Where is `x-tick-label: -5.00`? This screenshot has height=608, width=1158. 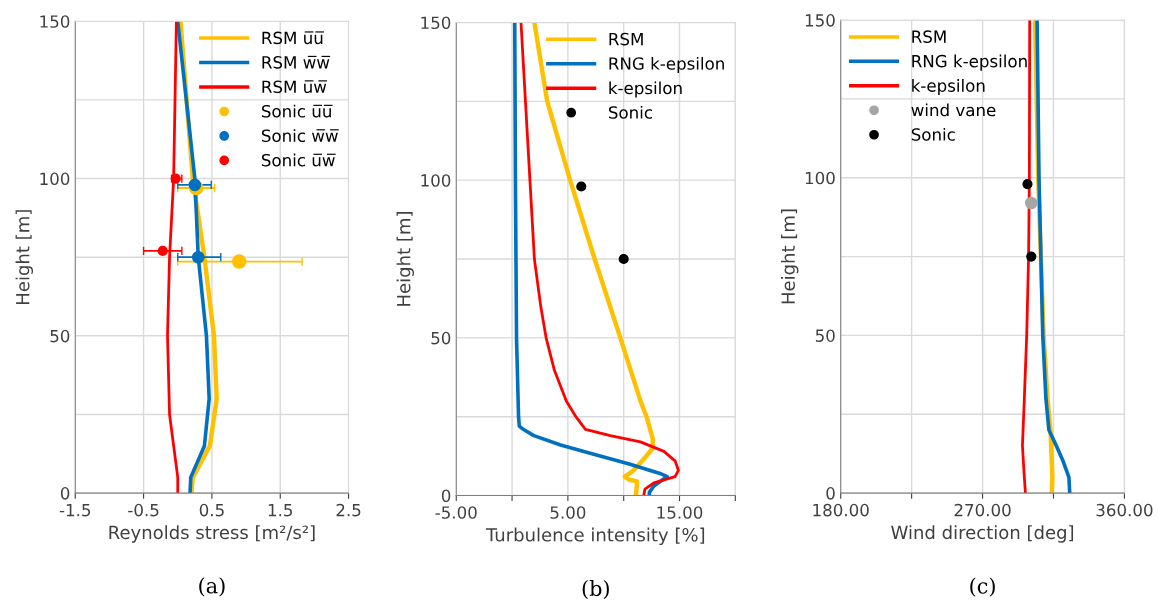 x-tick-label: -5.00 is located at coordinates (456, 512).